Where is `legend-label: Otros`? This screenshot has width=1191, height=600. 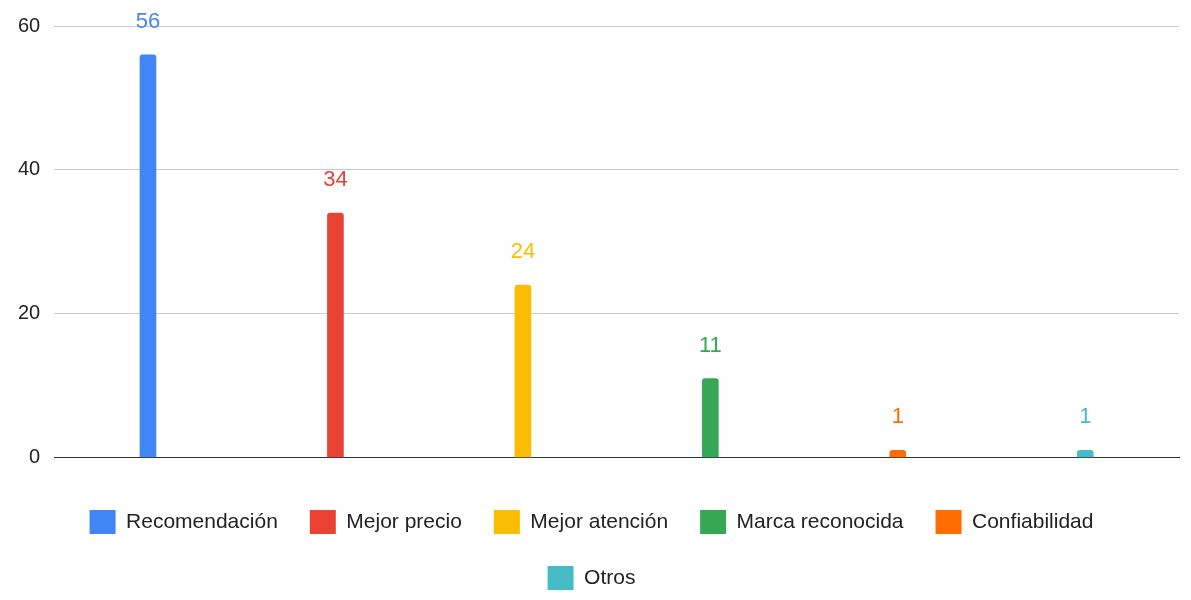
legend-label: Otros is located at coordinates (610, 576).